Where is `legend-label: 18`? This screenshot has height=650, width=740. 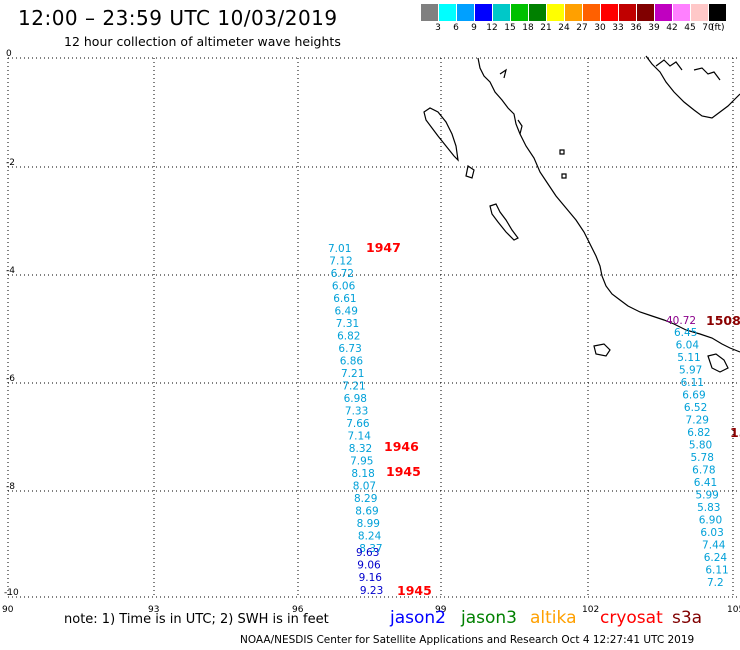
legend-label: 18 is located at coordinates (528, 28).